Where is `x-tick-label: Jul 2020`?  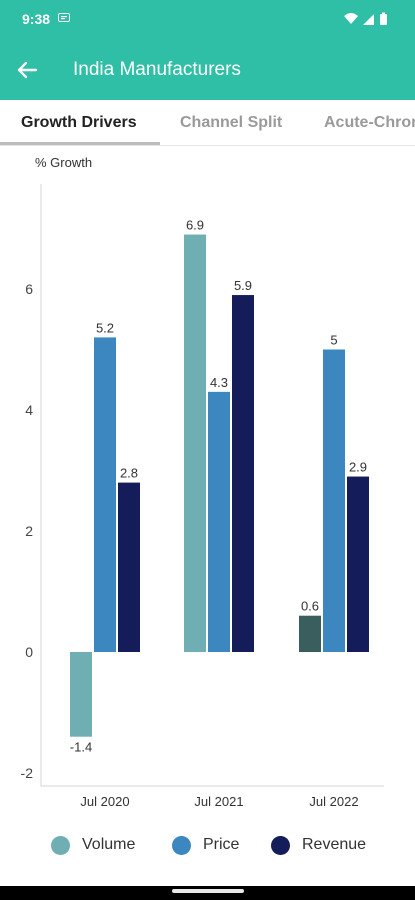 x-tick-label: Jul 2020 is located at coordinates (104, 801).